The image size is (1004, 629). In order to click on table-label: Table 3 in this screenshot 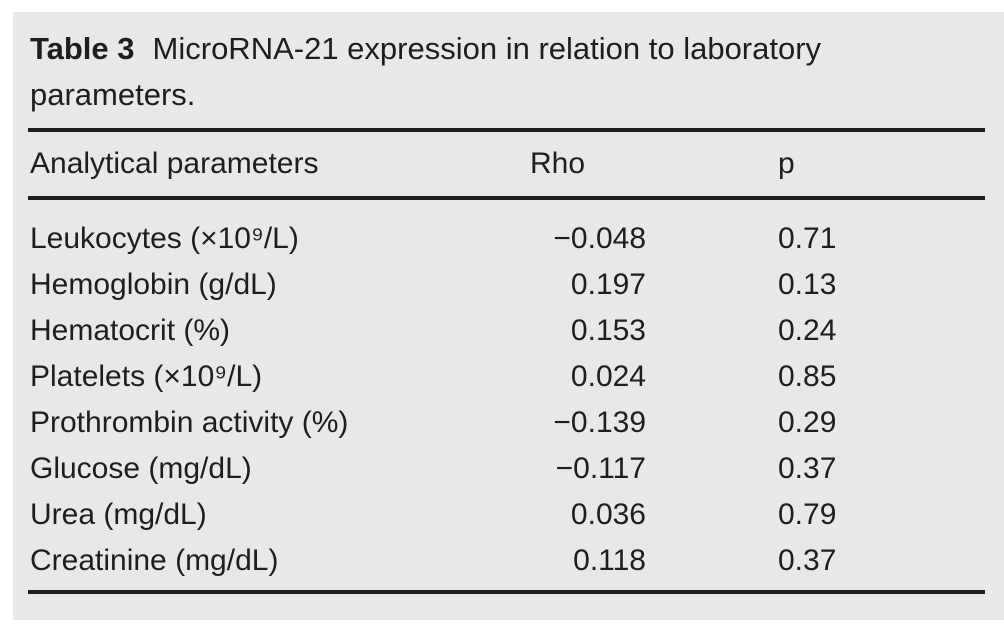, I will do `click(82, 48)`.